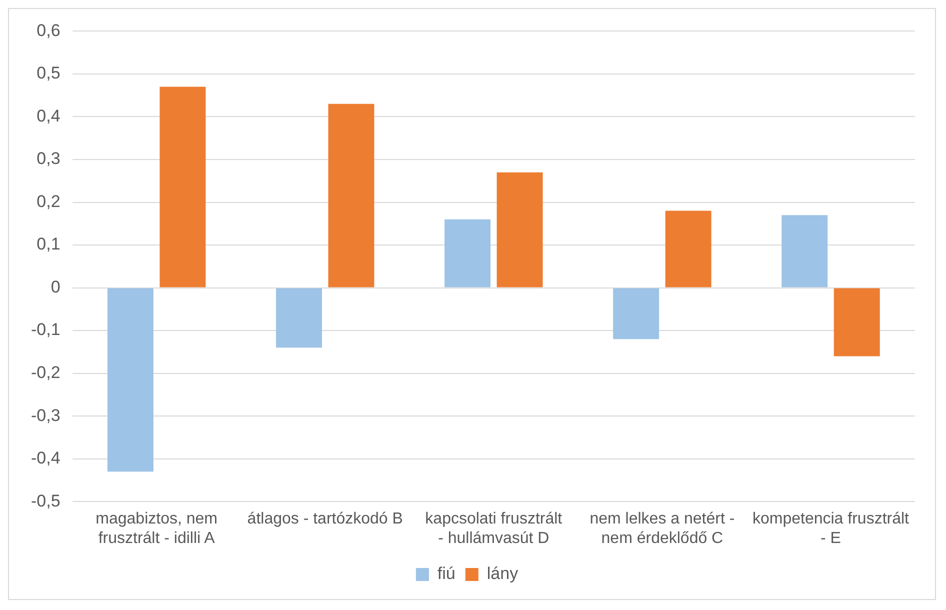 The height and width of the screenshot is (610, 946). I want to click on legend-label: fiú, so click(446, 574).